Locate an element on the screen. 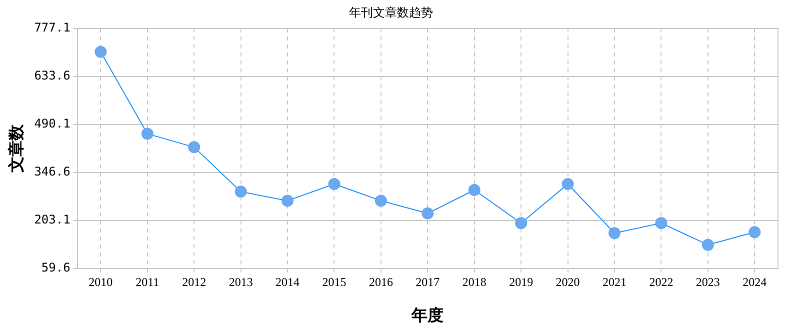 This screenshot has width=798, height=330. x-tick-label: 2019 is located at coordinates (521, 281).